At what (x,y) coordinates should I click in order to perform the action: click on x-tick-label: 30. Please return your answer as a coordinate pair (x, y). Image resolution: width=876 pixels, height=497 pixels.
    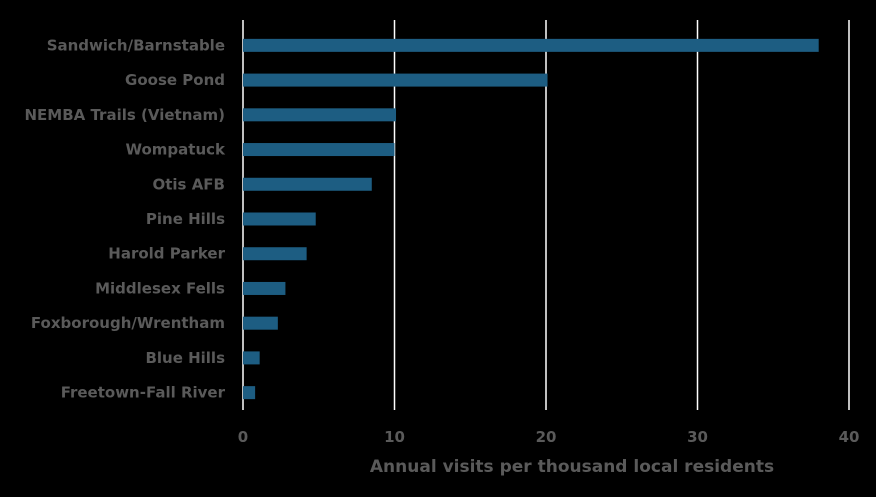
    Looking at the image, I should click on (697, 437).